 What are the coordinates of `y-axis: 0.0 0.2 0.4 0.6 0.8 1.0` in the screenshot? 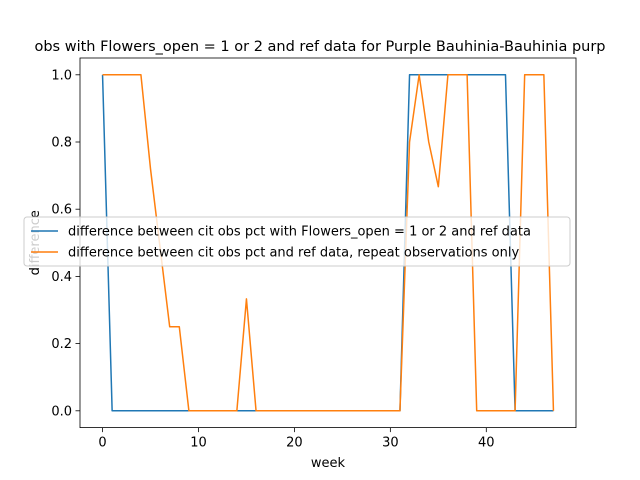 It's located at (65, 243).